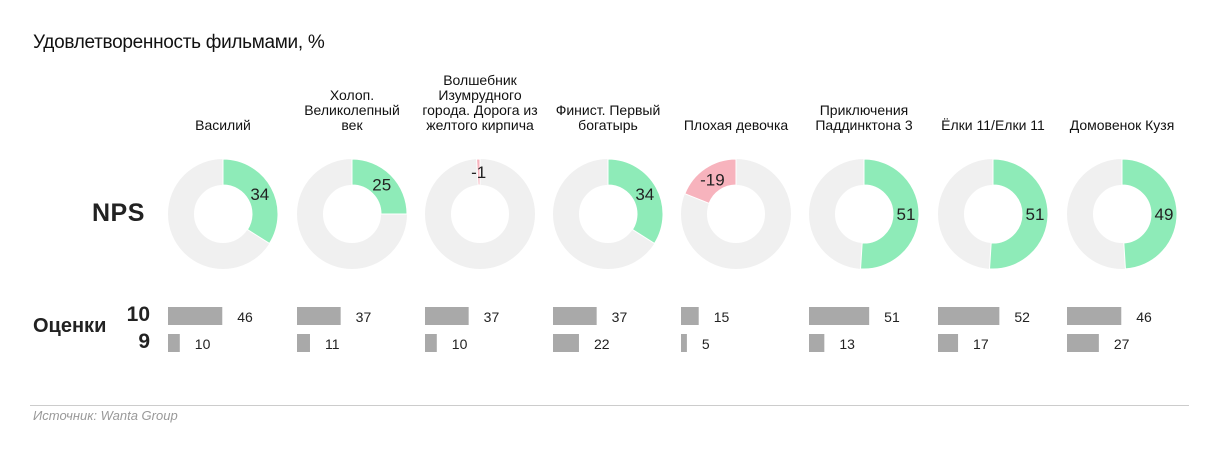 Image resolution: width=1218 pixels, height=453 pixels. I want to click on bar-score-10-label: 15, so click(722, 317).